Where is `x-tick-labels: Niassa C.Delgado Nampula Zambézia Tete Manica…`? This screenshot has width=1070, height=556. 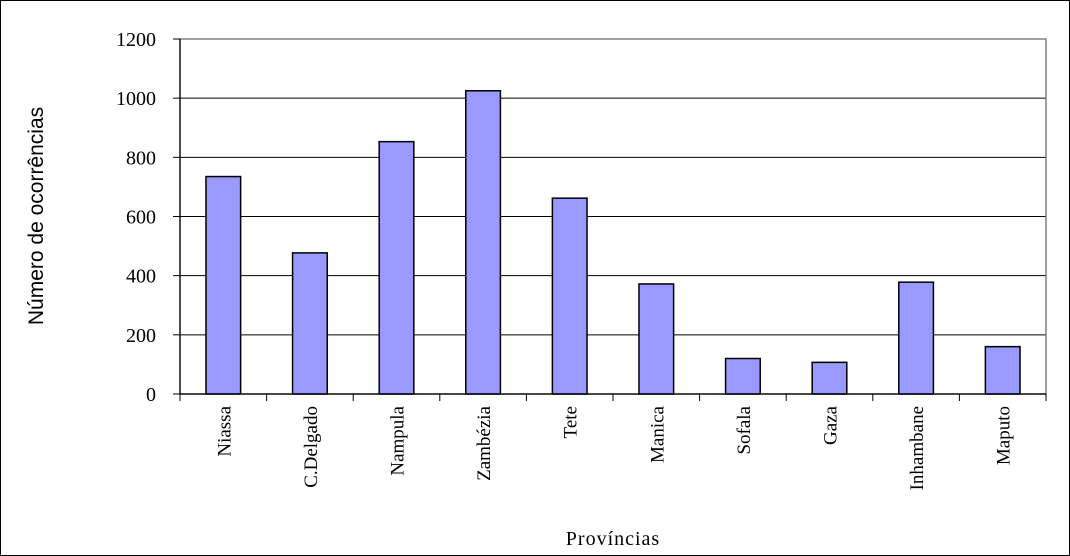 x-tick-labels: Niassa C.Delgado Nampula Zambézia Tete Manica… is located at coordinates (614, 447).